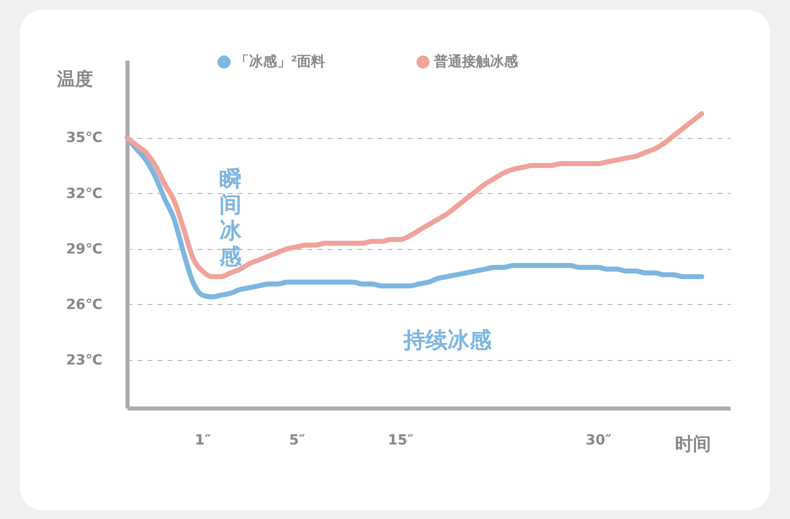 The height and width of the screenshot is (519, 790). I want to click on y-tick-label: 26℃, so click(84, 304).